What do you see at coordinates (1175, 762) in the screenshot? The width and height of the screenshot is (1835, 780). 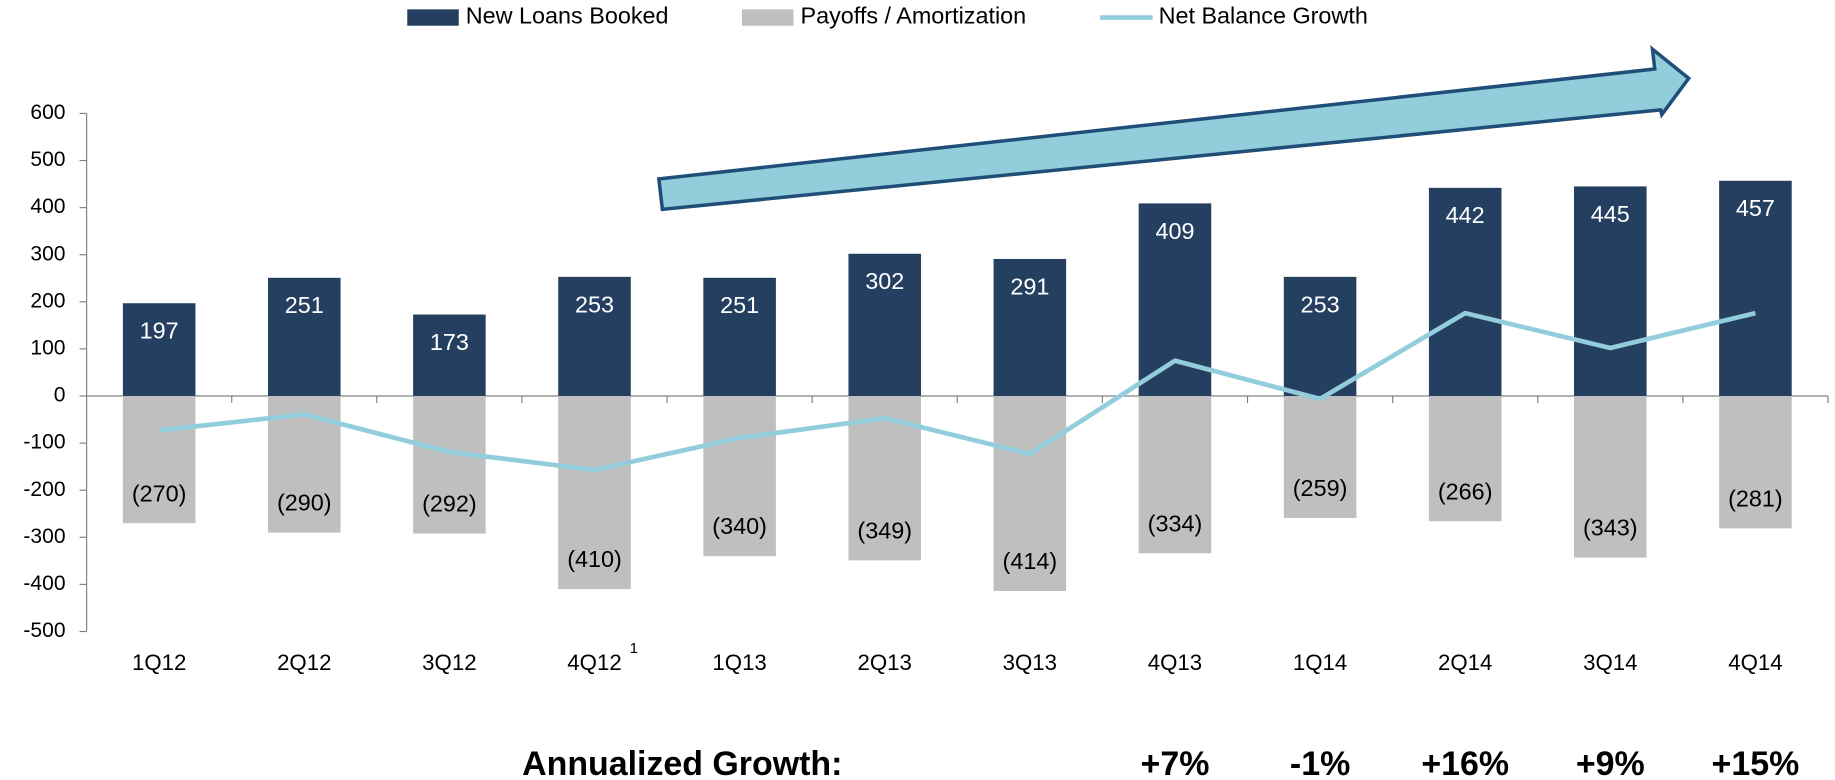 I see `growth-label: +7%` at bounding box center [1175, 762].